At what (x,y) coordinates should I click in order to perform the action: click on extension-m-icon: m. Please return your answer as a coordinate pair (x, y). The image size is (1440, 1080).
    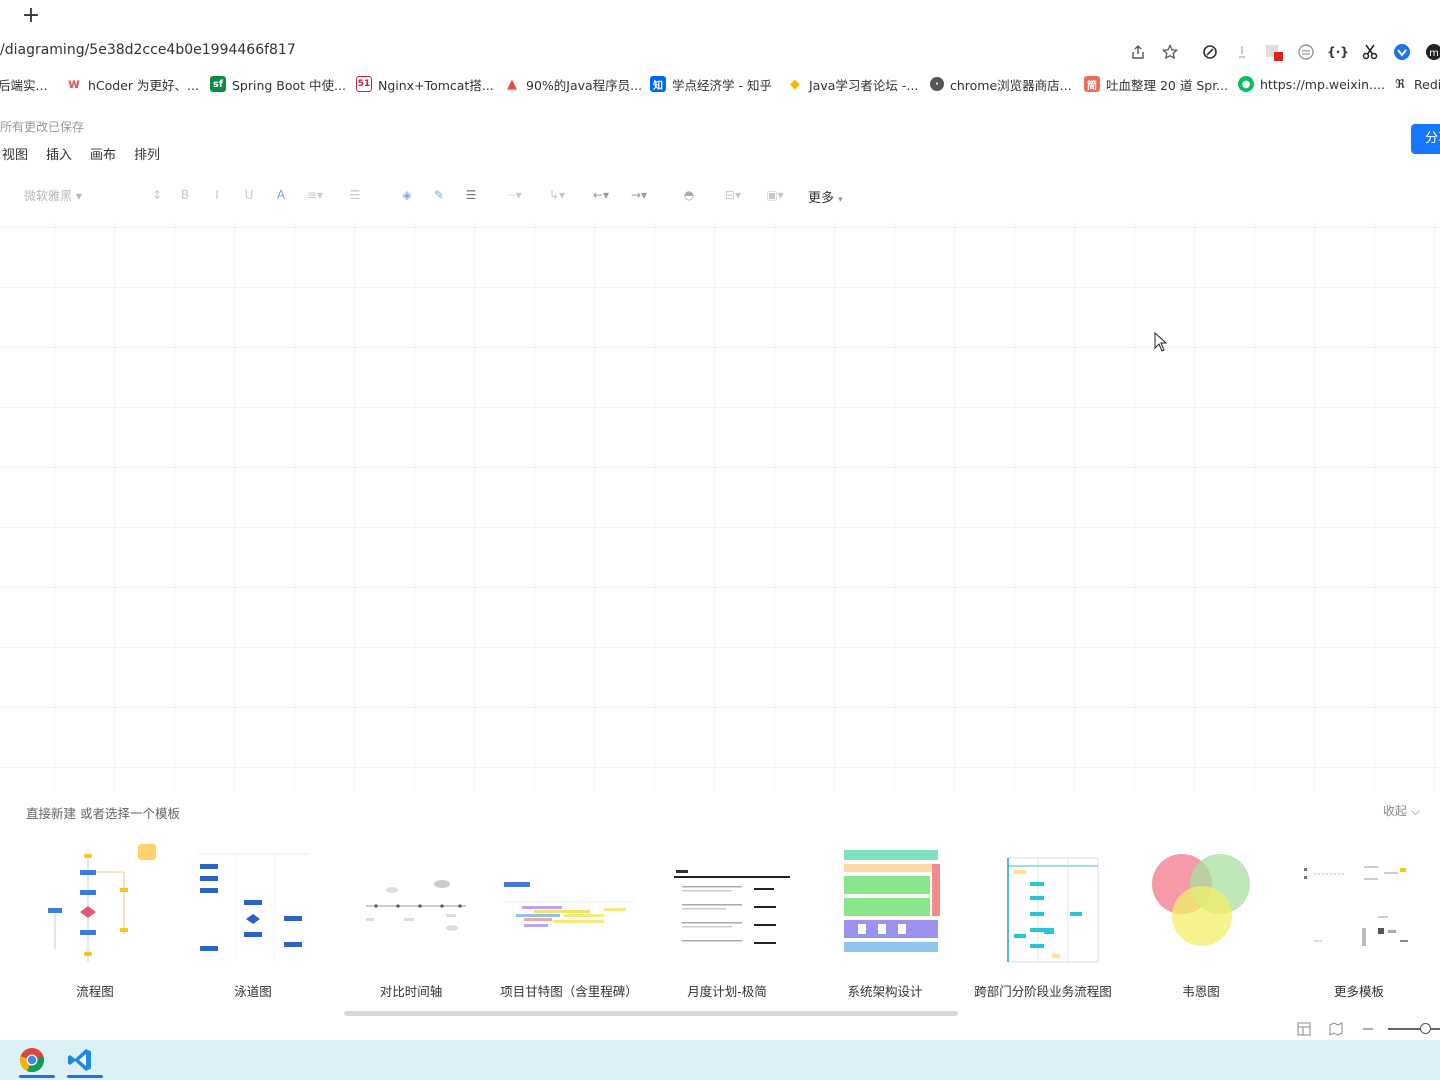
    Looking at the image, I should click on (1432, 52).